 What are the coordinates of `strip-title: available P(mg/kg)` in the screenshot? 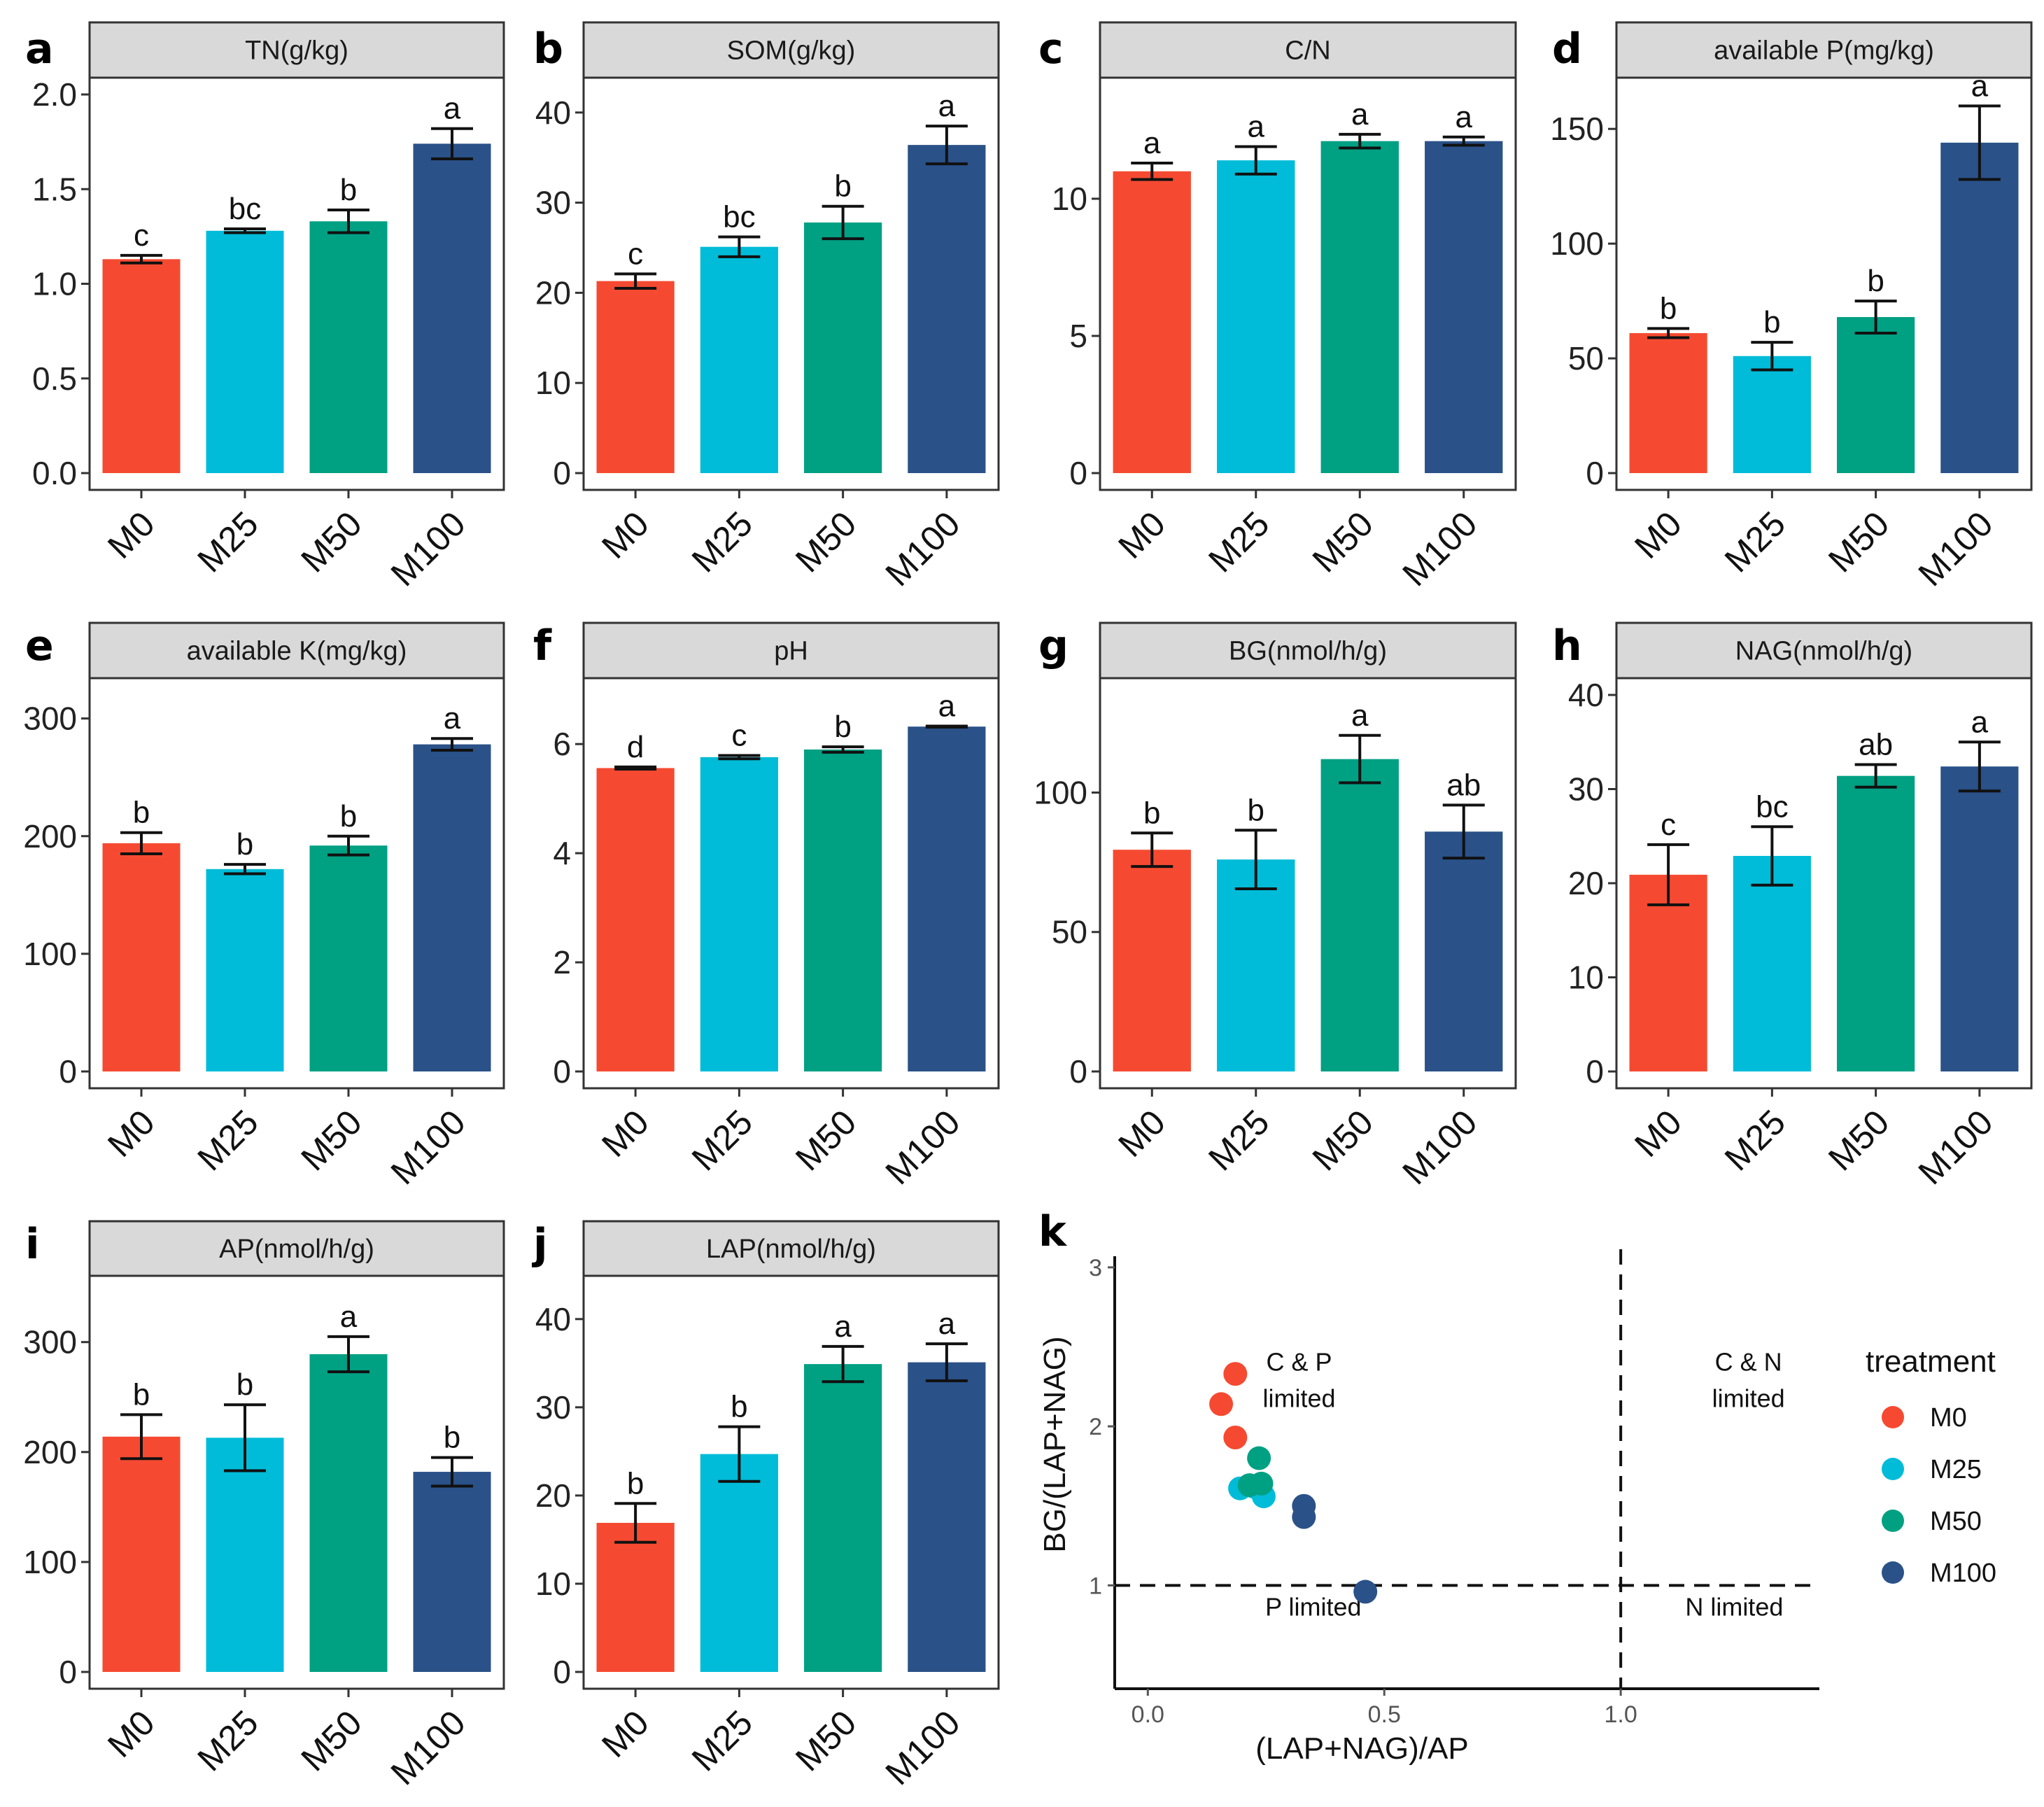 It's located at (1824, 51).